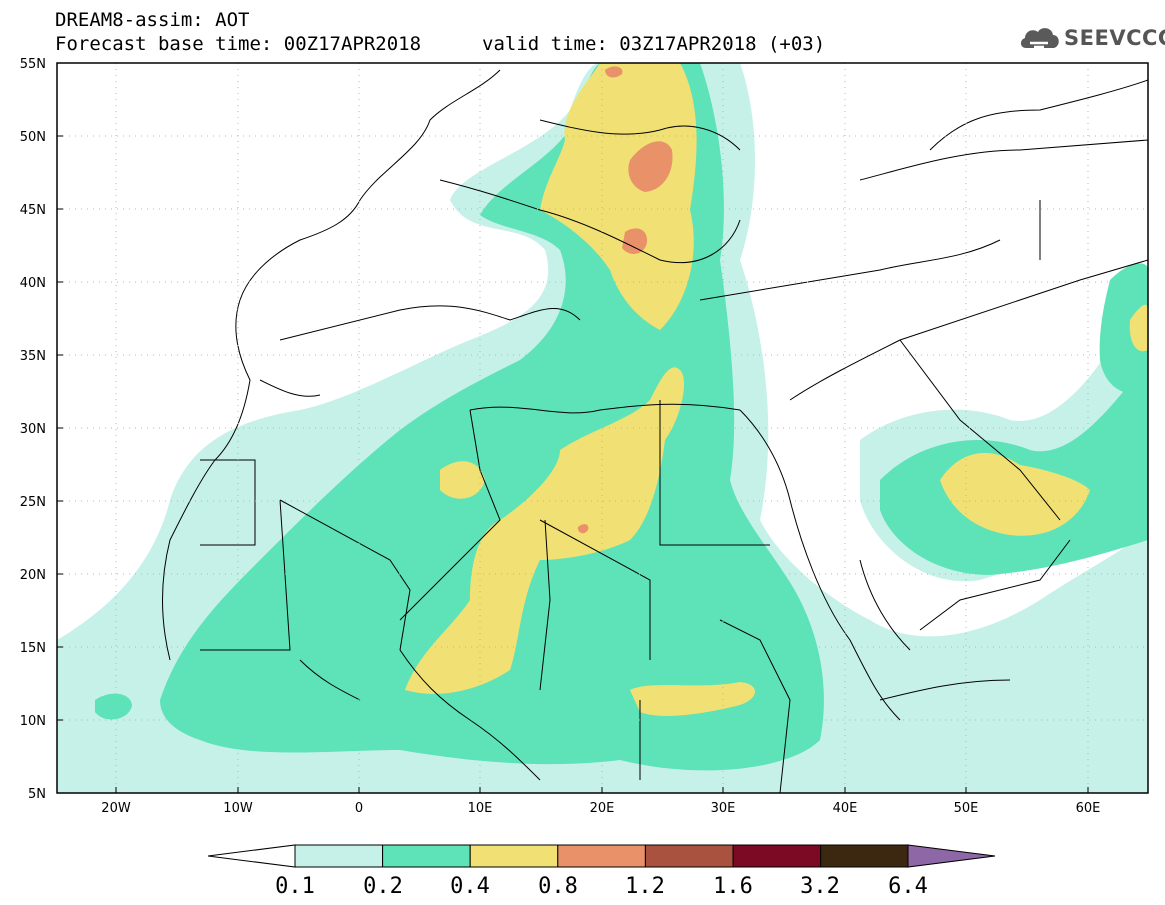 The height and width of the screenshot is (905, 1165). What do you see at coordinates (295, 886) in the screenshot?
I see `colorbar-label: 0.1` at bounding box center [295, 886].